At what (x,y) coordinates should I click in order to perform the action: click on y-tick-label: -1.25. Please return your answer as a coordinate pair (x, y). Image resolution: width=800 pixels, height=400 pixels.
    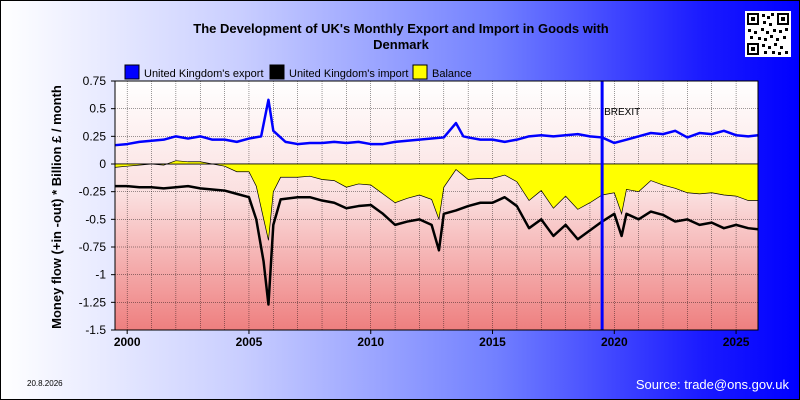
    Looking at the image, I should click on (93, 302).